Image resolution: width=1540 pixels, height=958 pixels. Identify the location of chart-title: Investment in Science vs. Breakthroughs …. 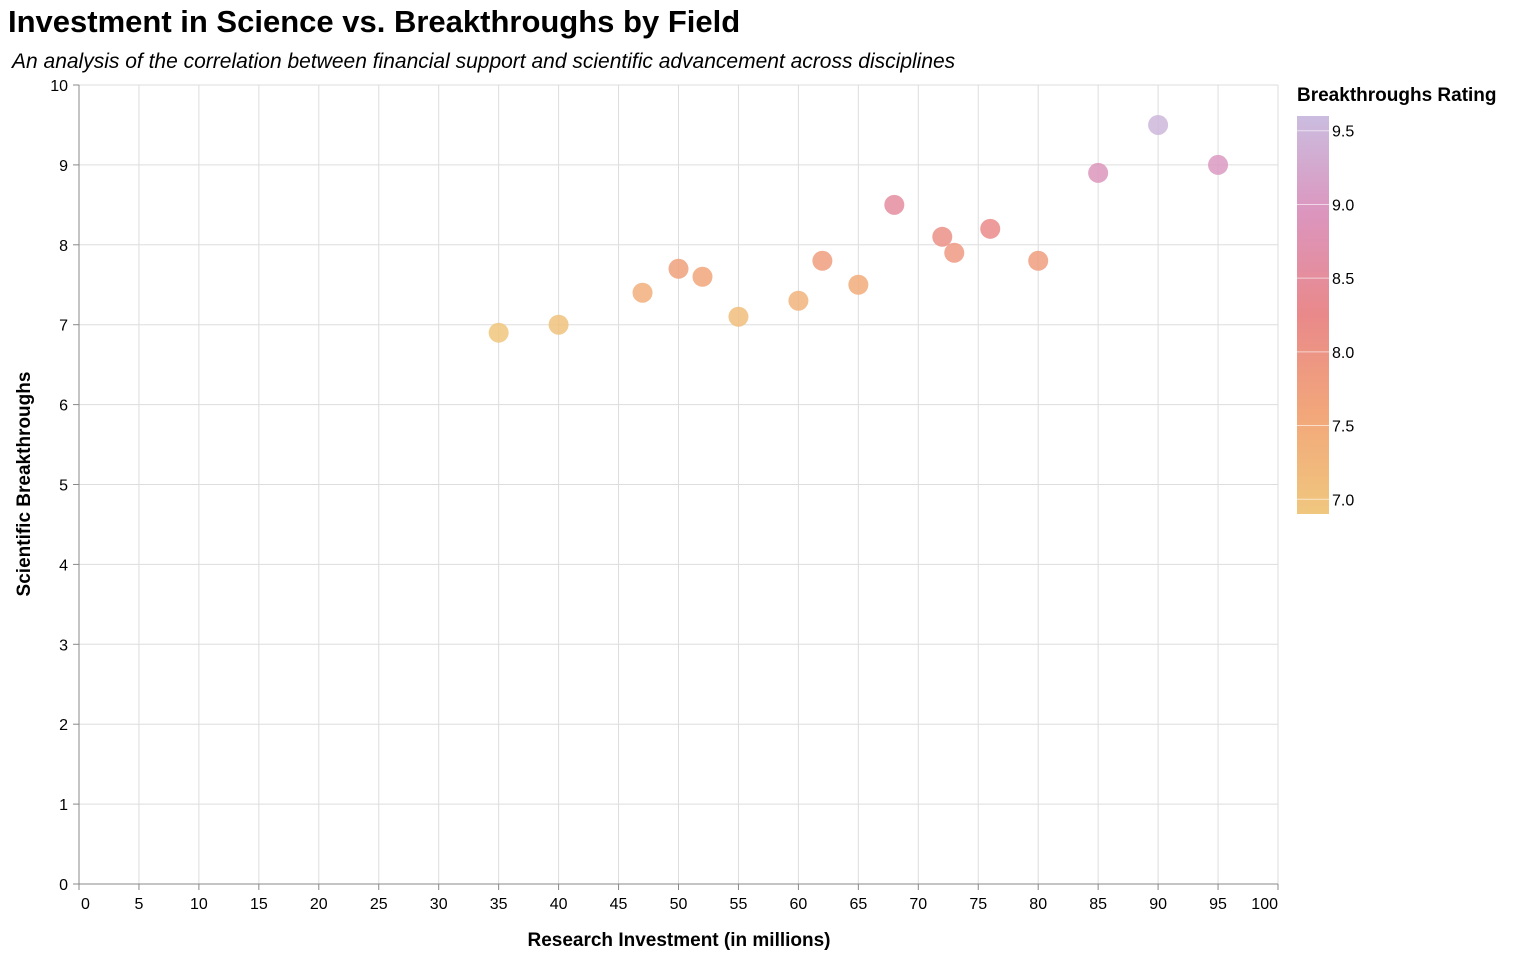
(374, 21).